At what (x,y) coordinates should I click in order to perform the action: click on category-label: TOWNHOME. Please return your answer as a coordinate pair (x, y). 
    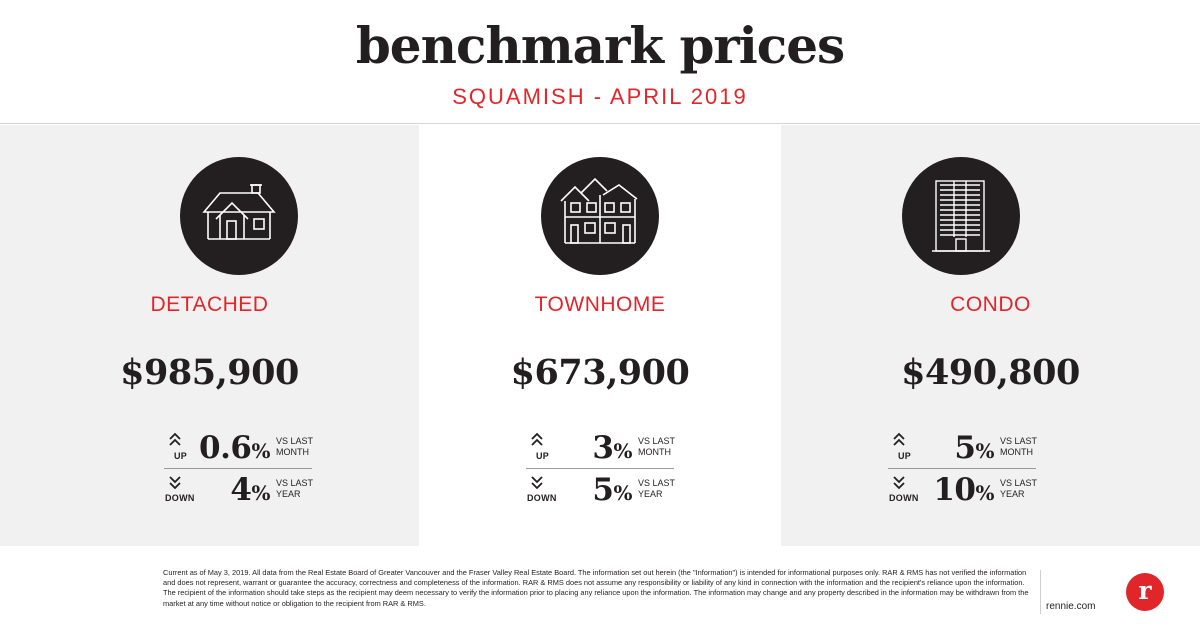
    Looking at the image, I should click on (600, 304).